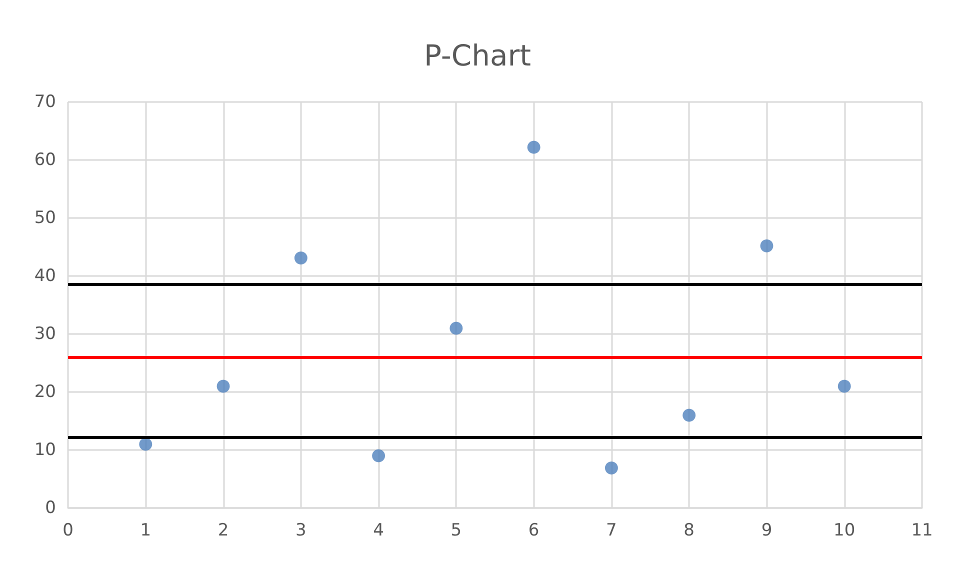 The height and width of the screenshot is (569, 955). What do you see at coordinates (45, 218) in the screenshot?
I see `y-tick-label: 50` at bounding box center [45, 218].